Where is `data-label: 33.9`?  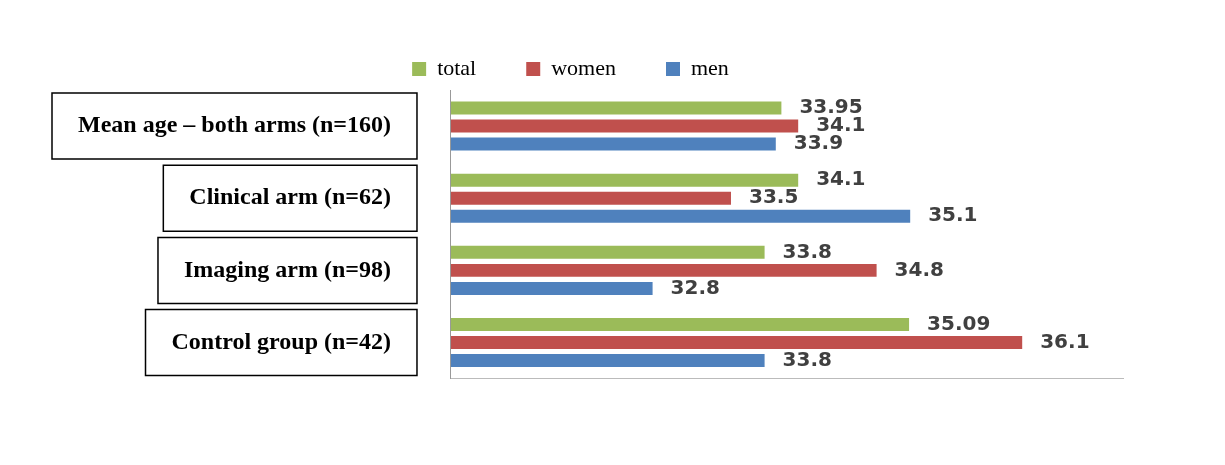 data-label: 33.9 is located at coordinates (818, 142).